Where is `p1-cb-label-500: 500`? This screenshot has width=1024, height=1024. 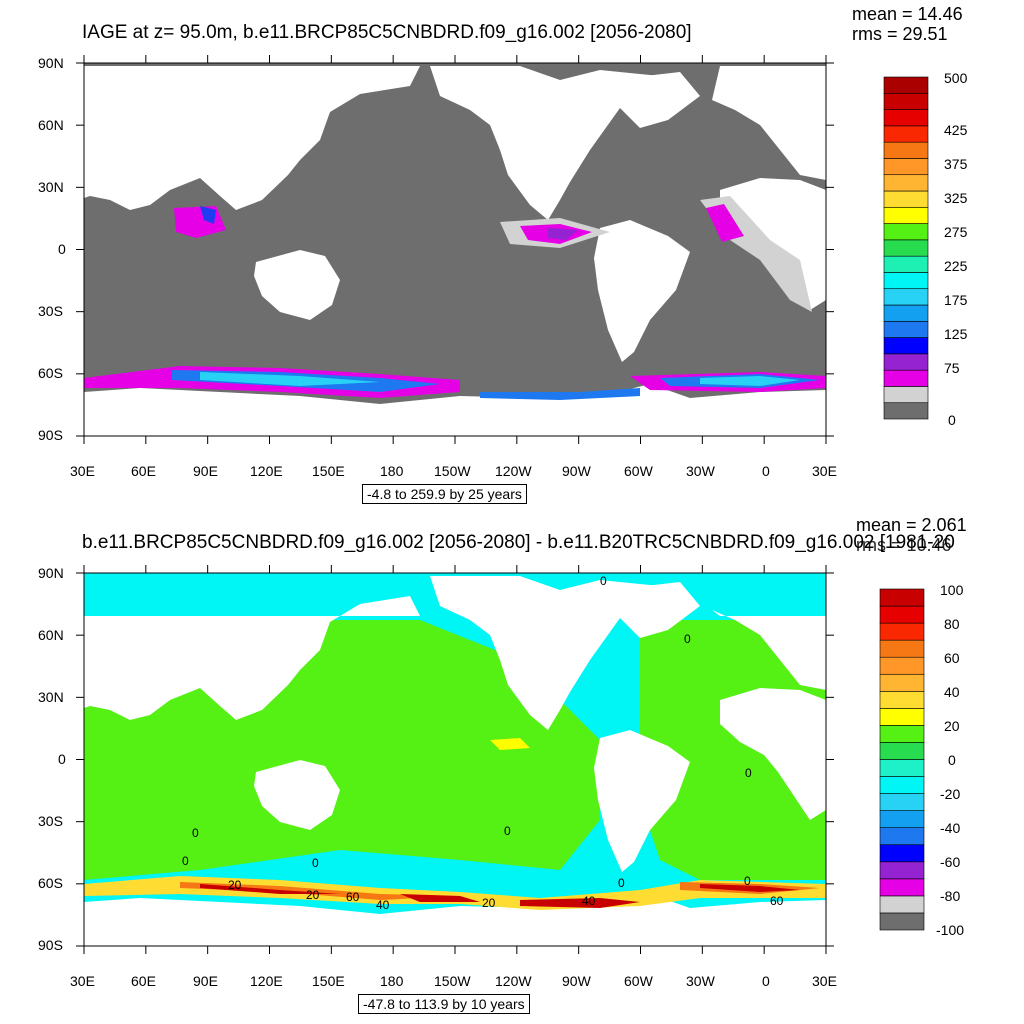
p1-cb-label-500: 500 is located at coordinates (956, 78).